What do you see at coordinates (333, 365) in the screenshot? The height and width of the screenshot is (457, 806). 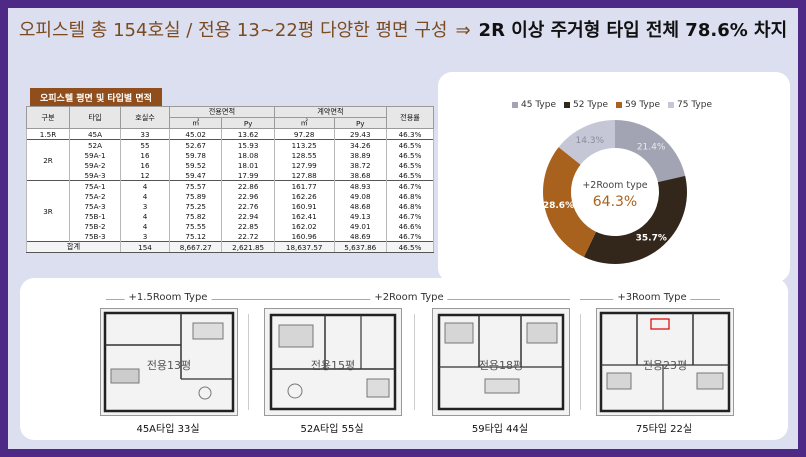 I see `plan-52a-area: 전용15평` at bounding box center [333, 365].